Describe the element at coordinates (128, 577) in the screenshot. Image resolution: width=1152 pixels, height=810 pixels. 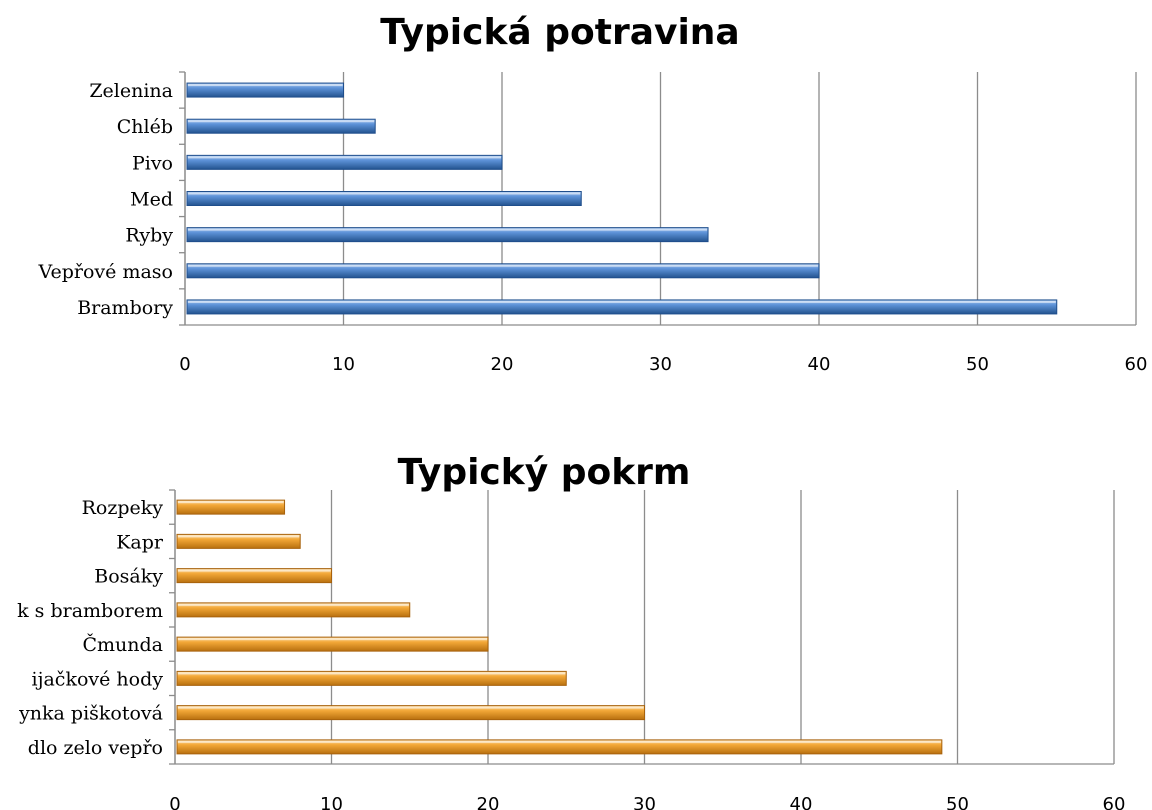
I see `category-label: Bosáky` at that location.